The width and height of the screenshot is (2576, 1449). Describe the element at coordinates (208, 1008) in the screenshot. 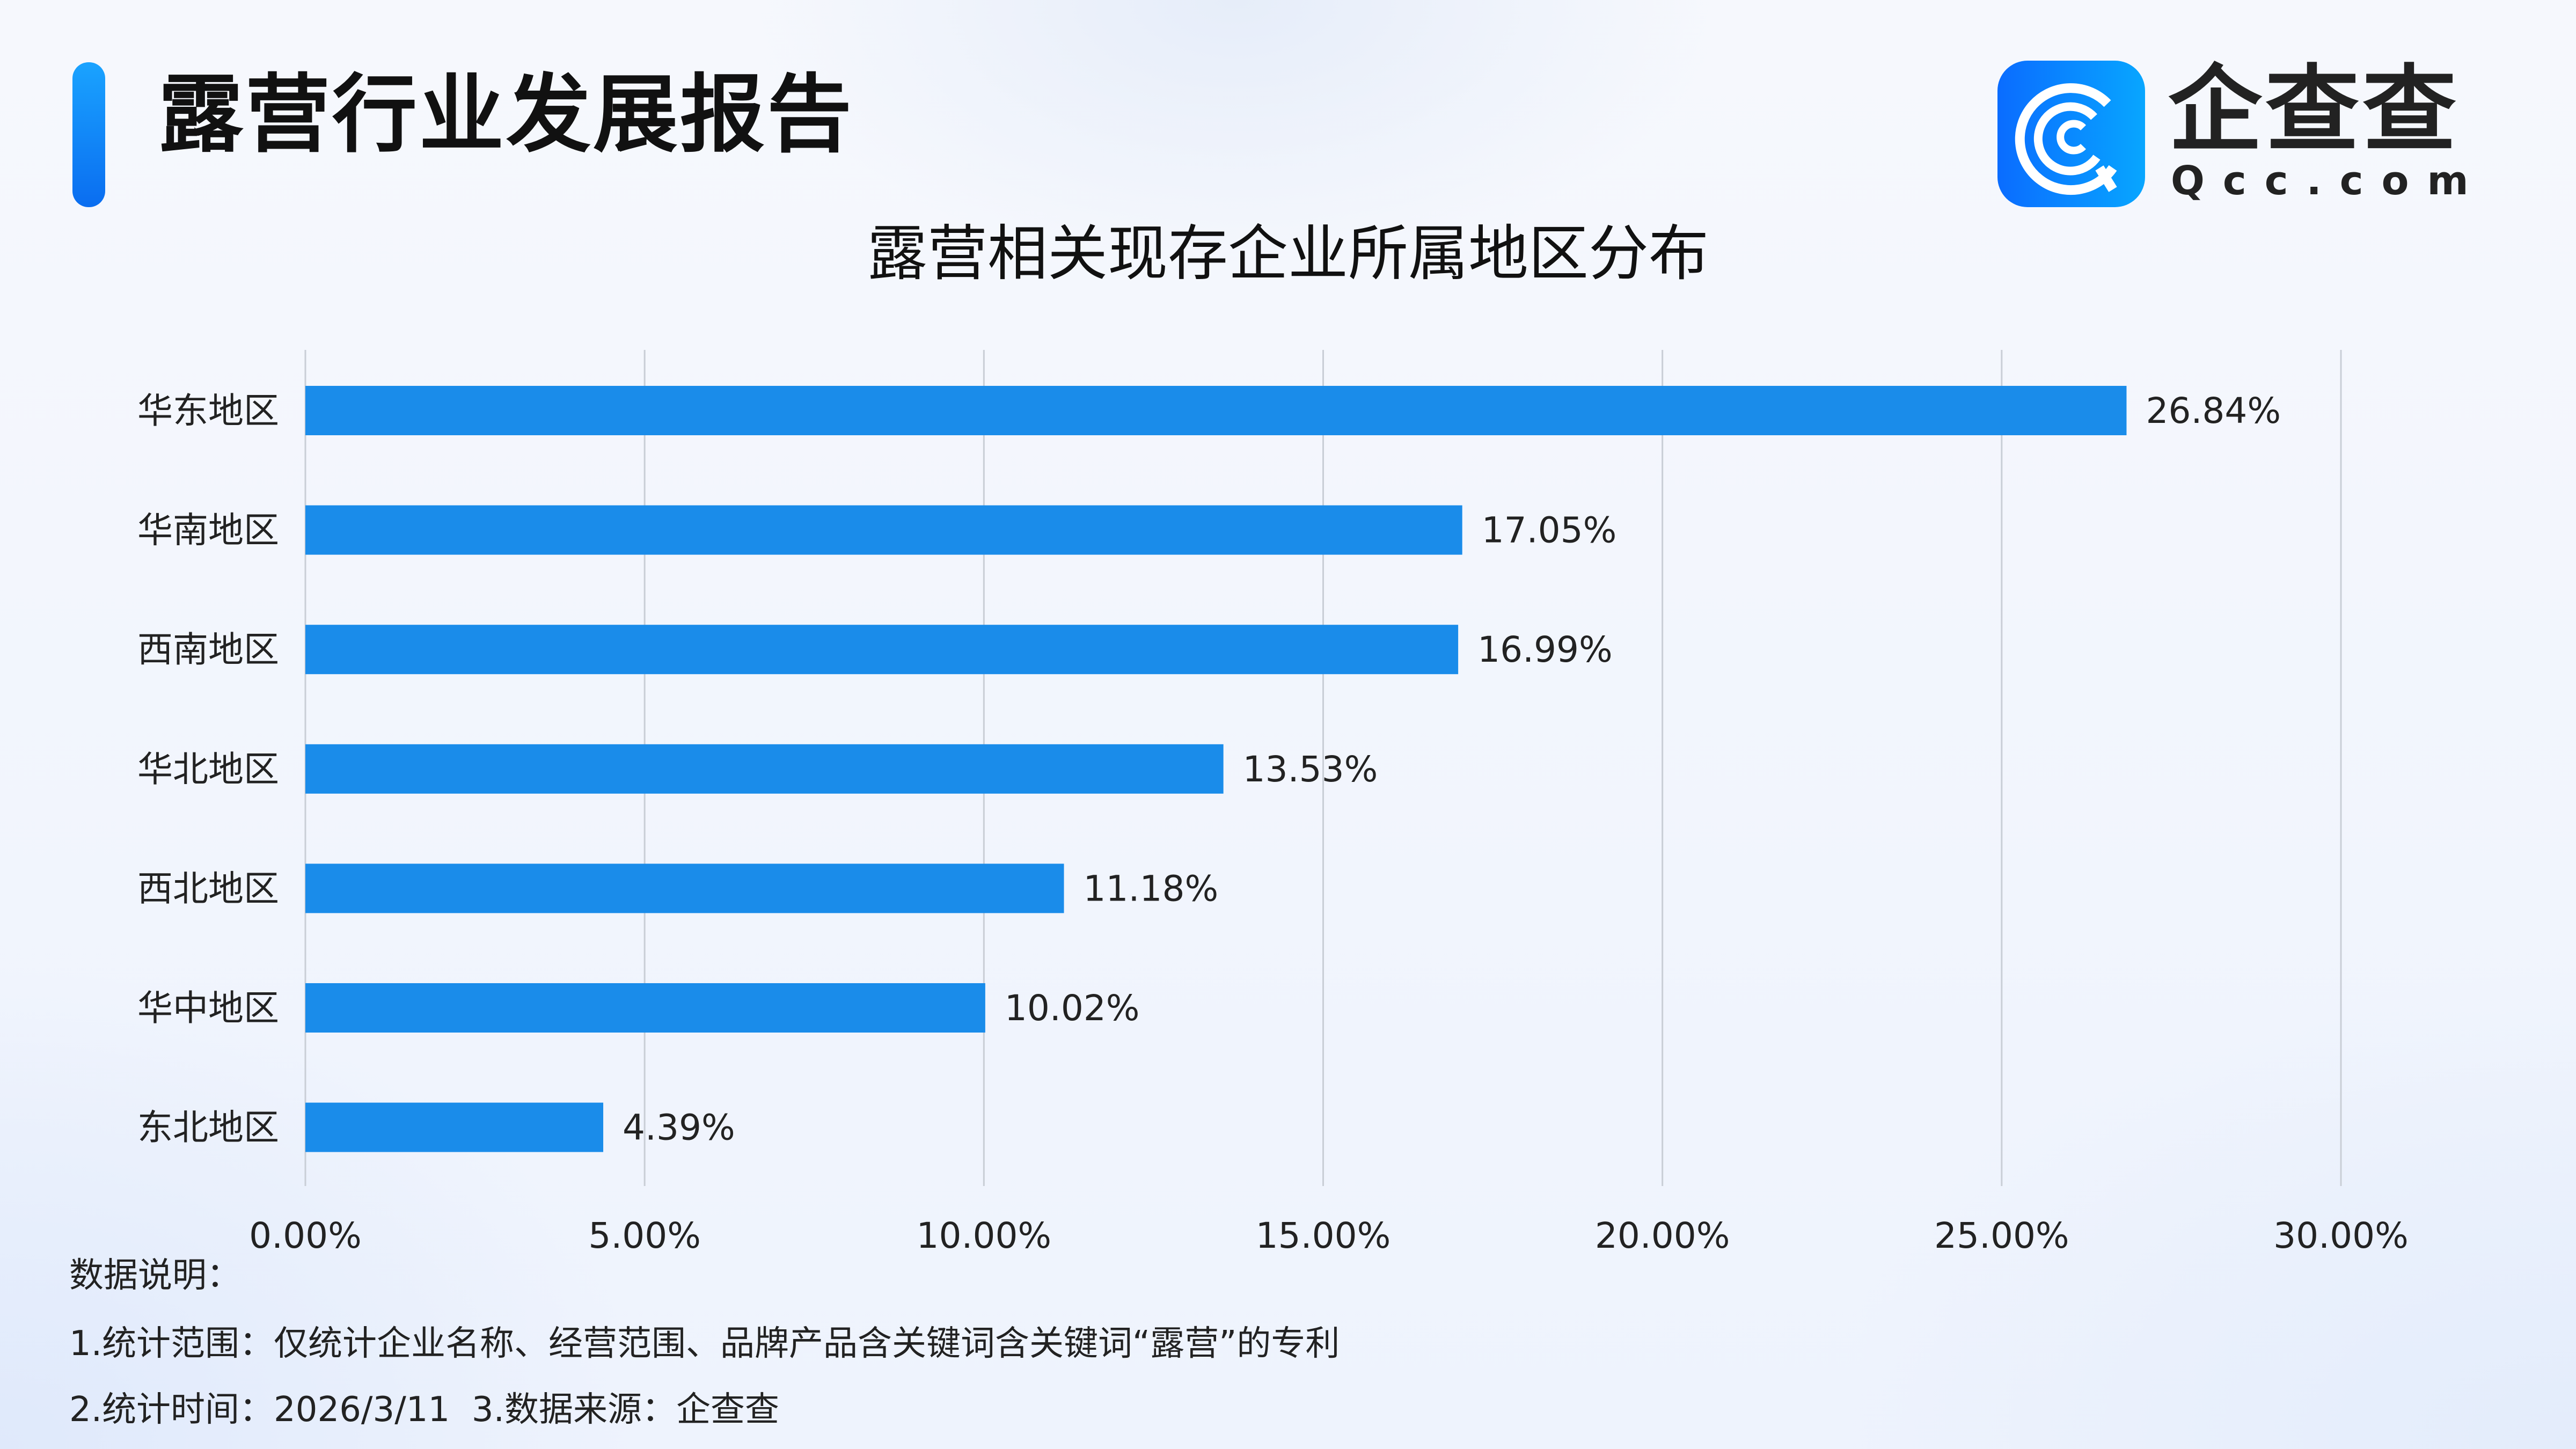

I see `category-label: 华中地区` at that location.